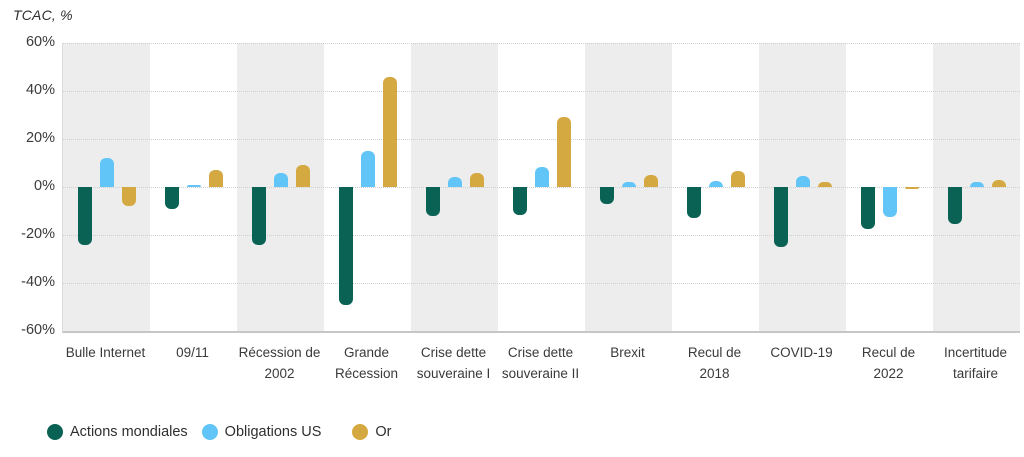 This screenshot has width=1024, height=457. Describe the element at coordinates (40, 42) in the screenshot. I see `y-axis-label: 60%` at that location.